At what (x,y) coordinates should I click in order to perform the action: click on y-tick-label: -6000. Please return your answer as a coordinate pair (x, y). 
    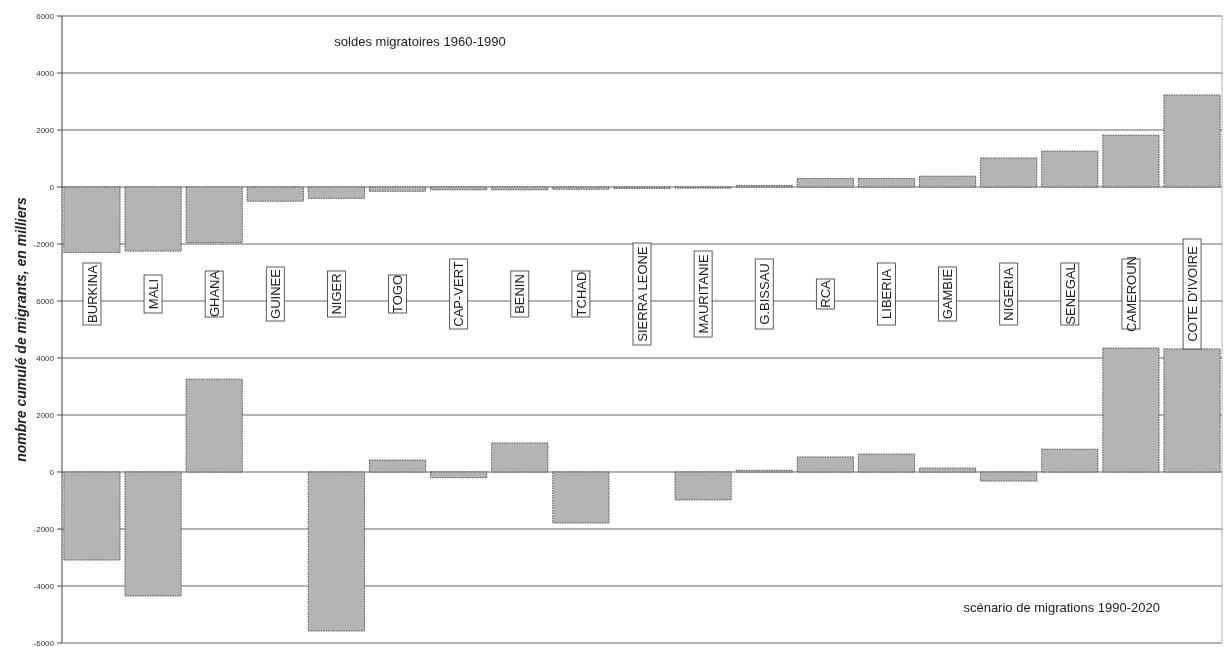
    Looking at the image, I should click on (44, 642).